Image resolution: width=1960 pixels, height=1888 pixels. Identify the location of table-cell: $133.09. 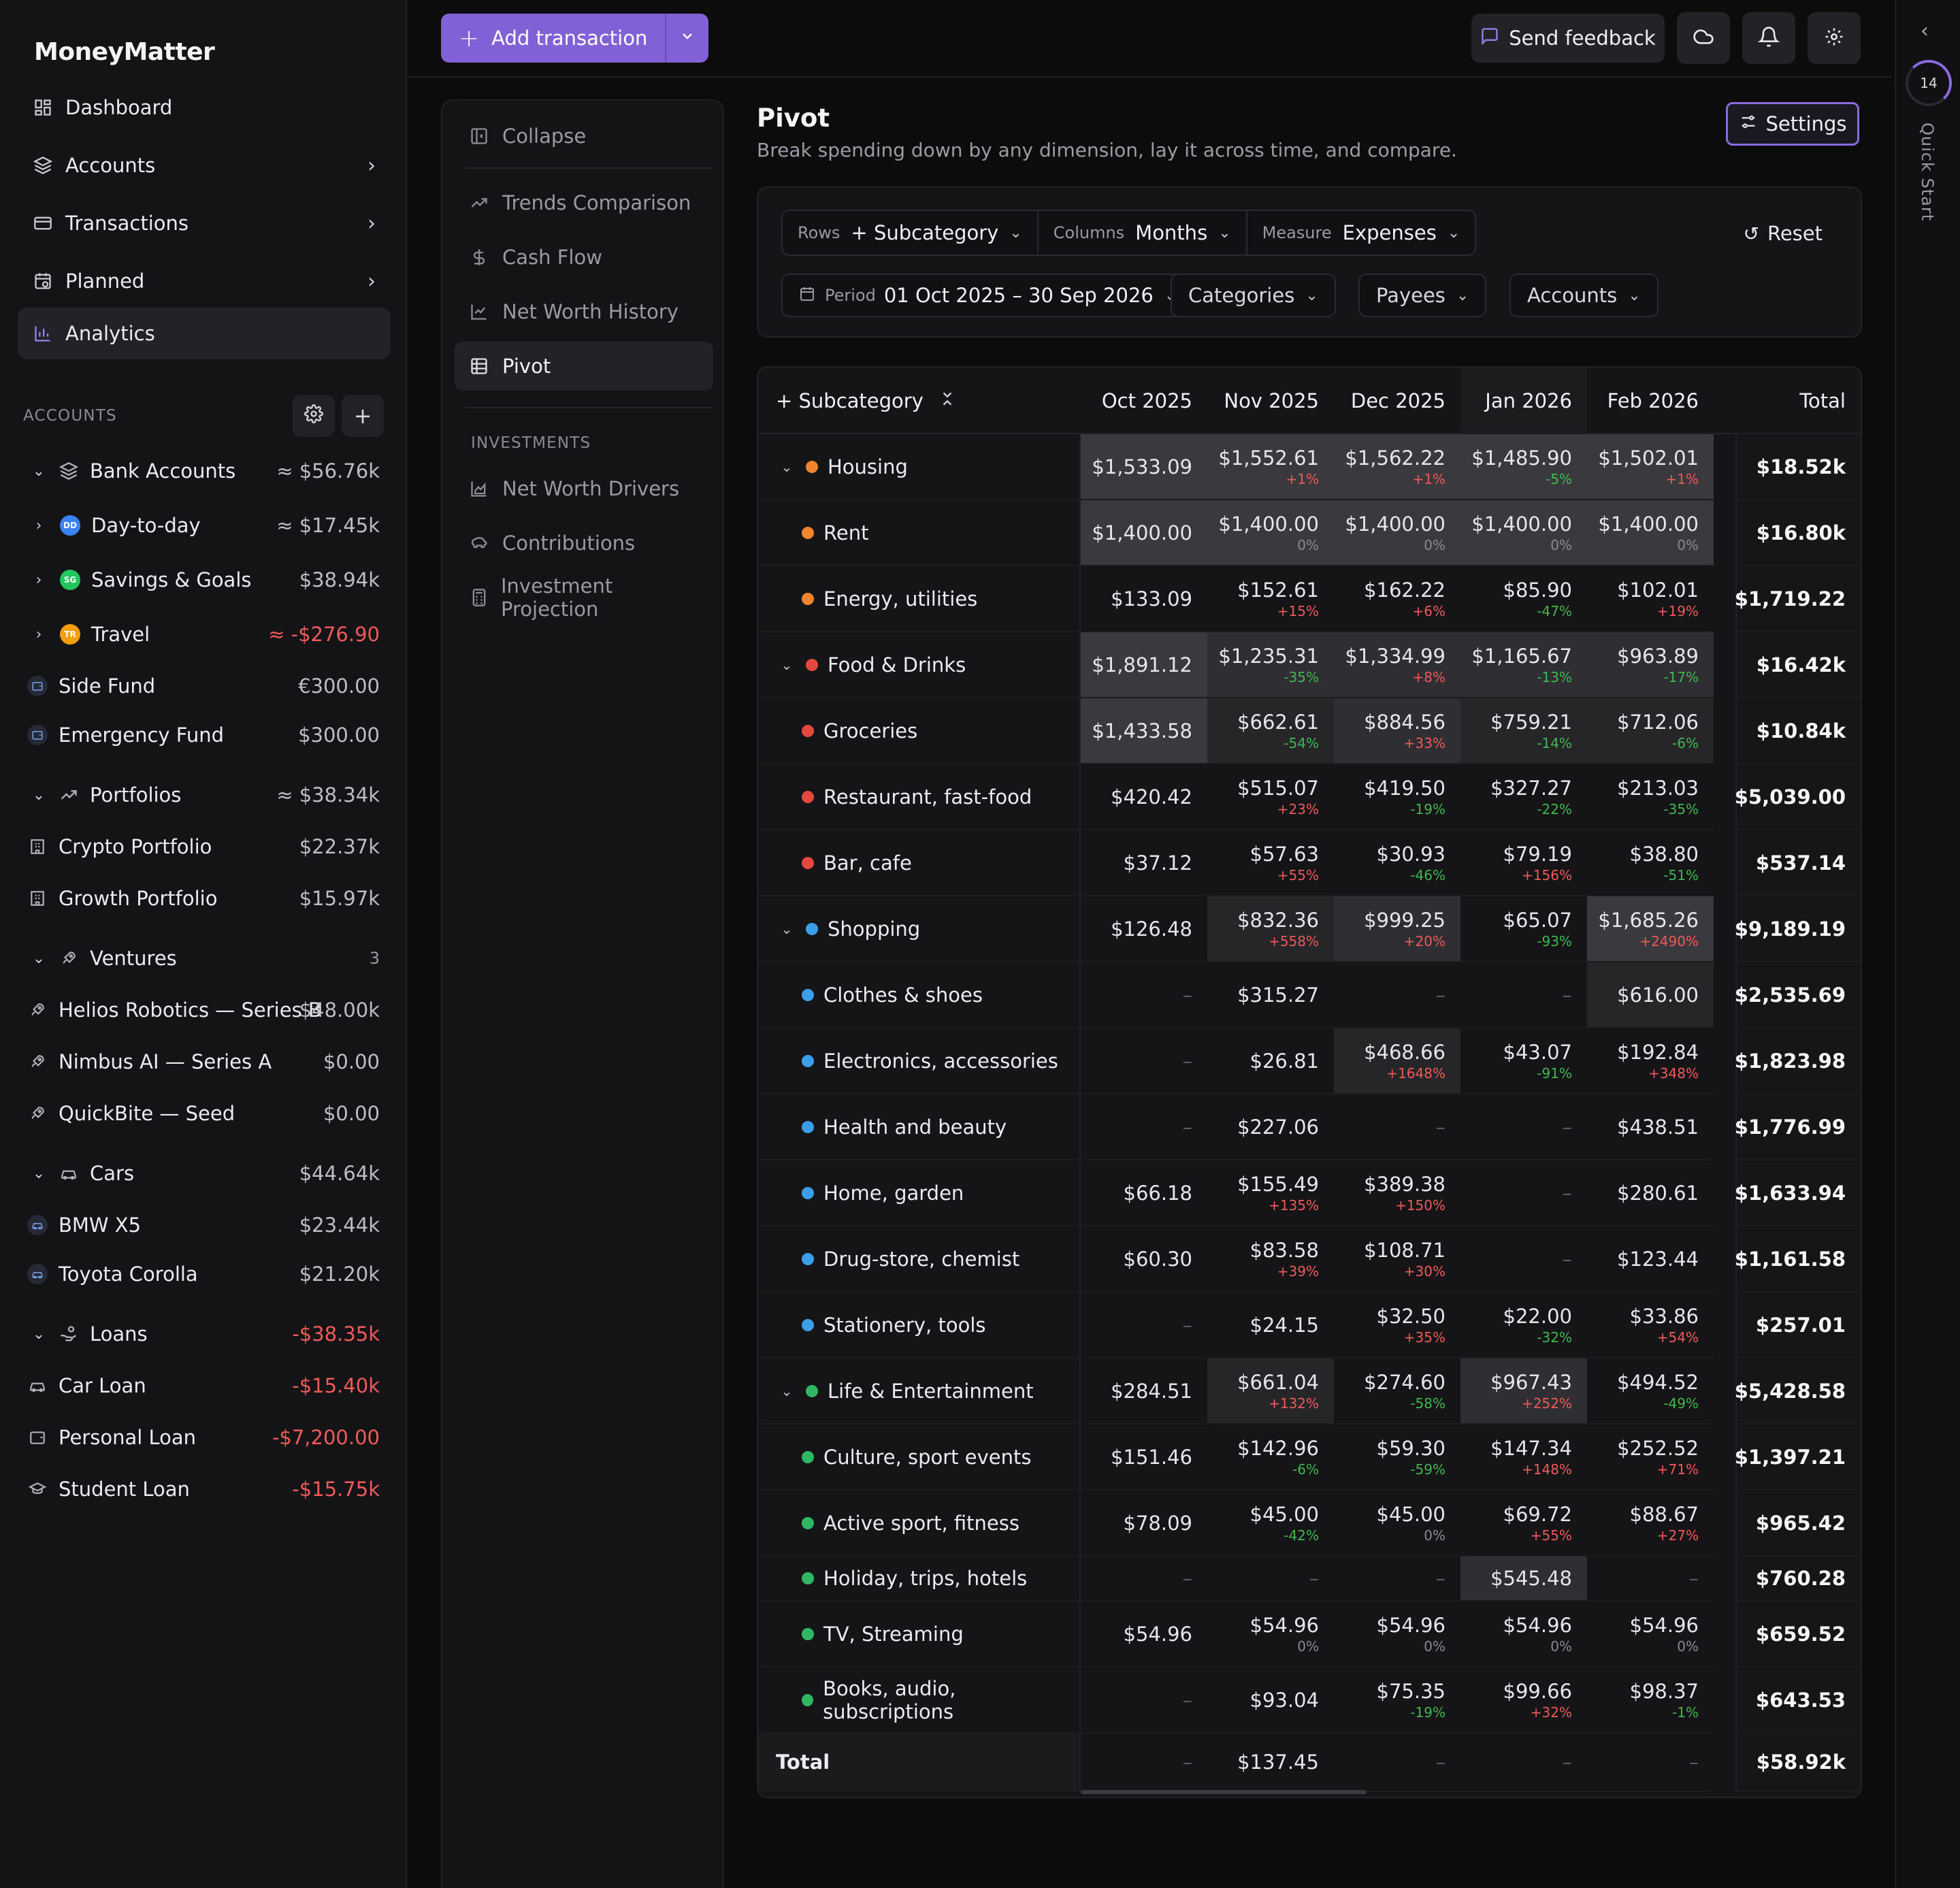
(1144, 599).